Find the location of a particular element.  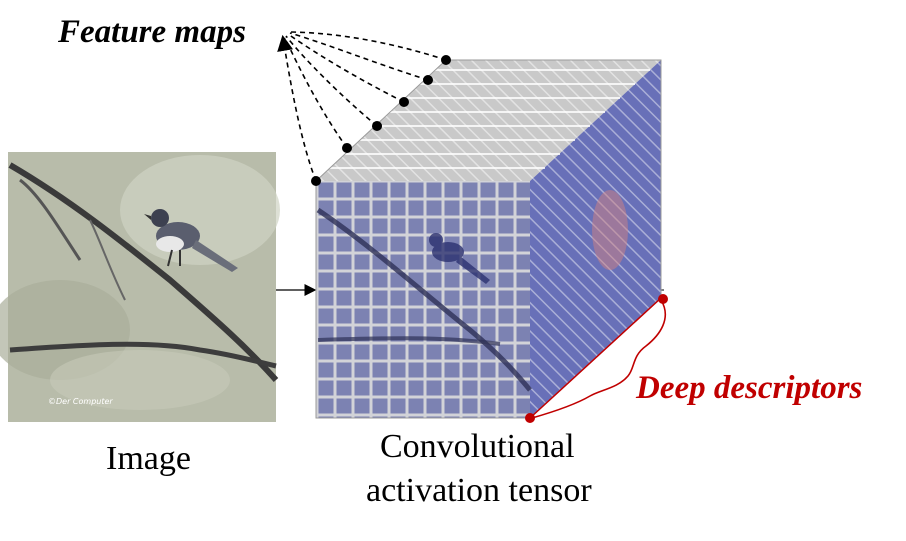

tensor-caption-line2: activation tensor is located at coordinates (479, 490).